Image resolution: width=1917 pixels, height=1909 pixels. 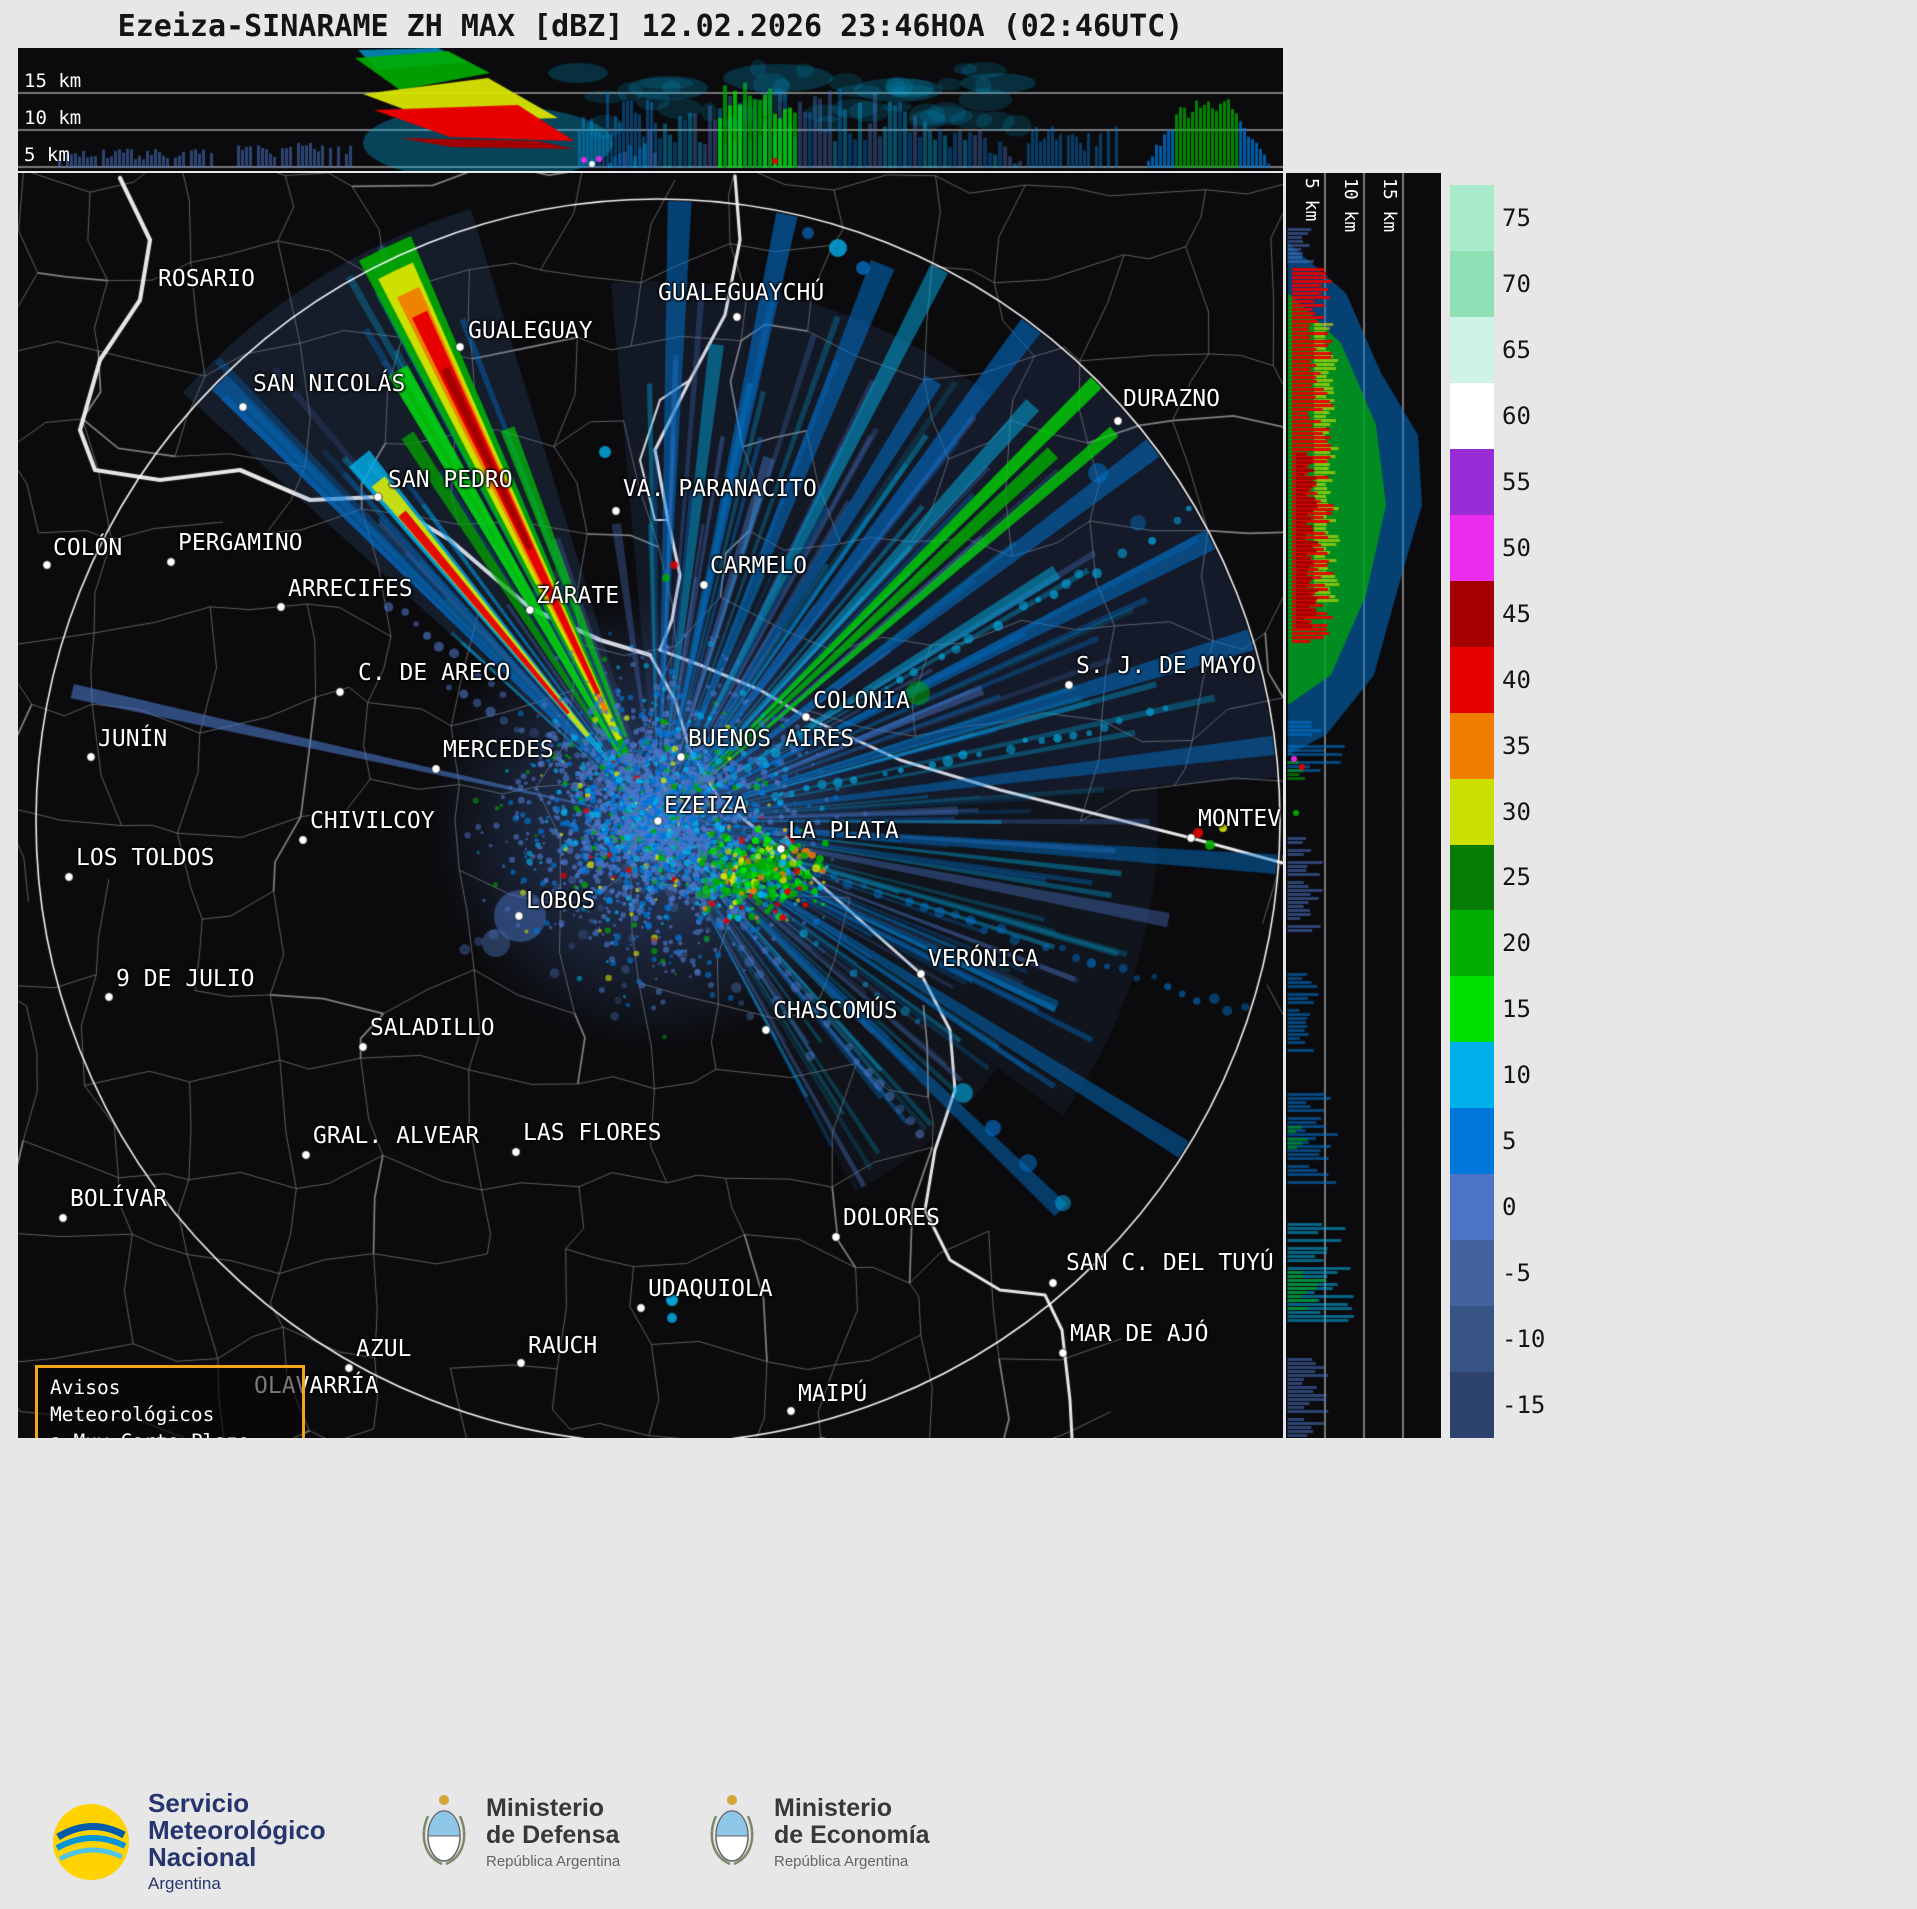 I want to click on warning-line-2: a Muy Corto Plazo, so click(x=170, y=1433).